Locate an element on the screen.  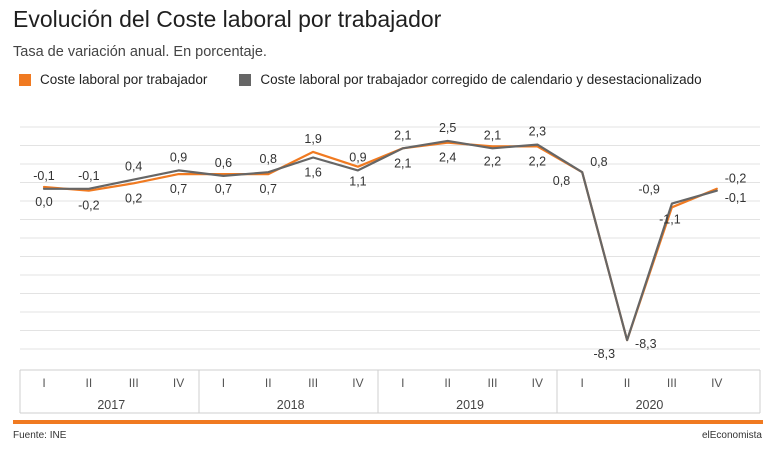
data-label-coste-laboral: 2,4 is located at coordinates (447, 158).